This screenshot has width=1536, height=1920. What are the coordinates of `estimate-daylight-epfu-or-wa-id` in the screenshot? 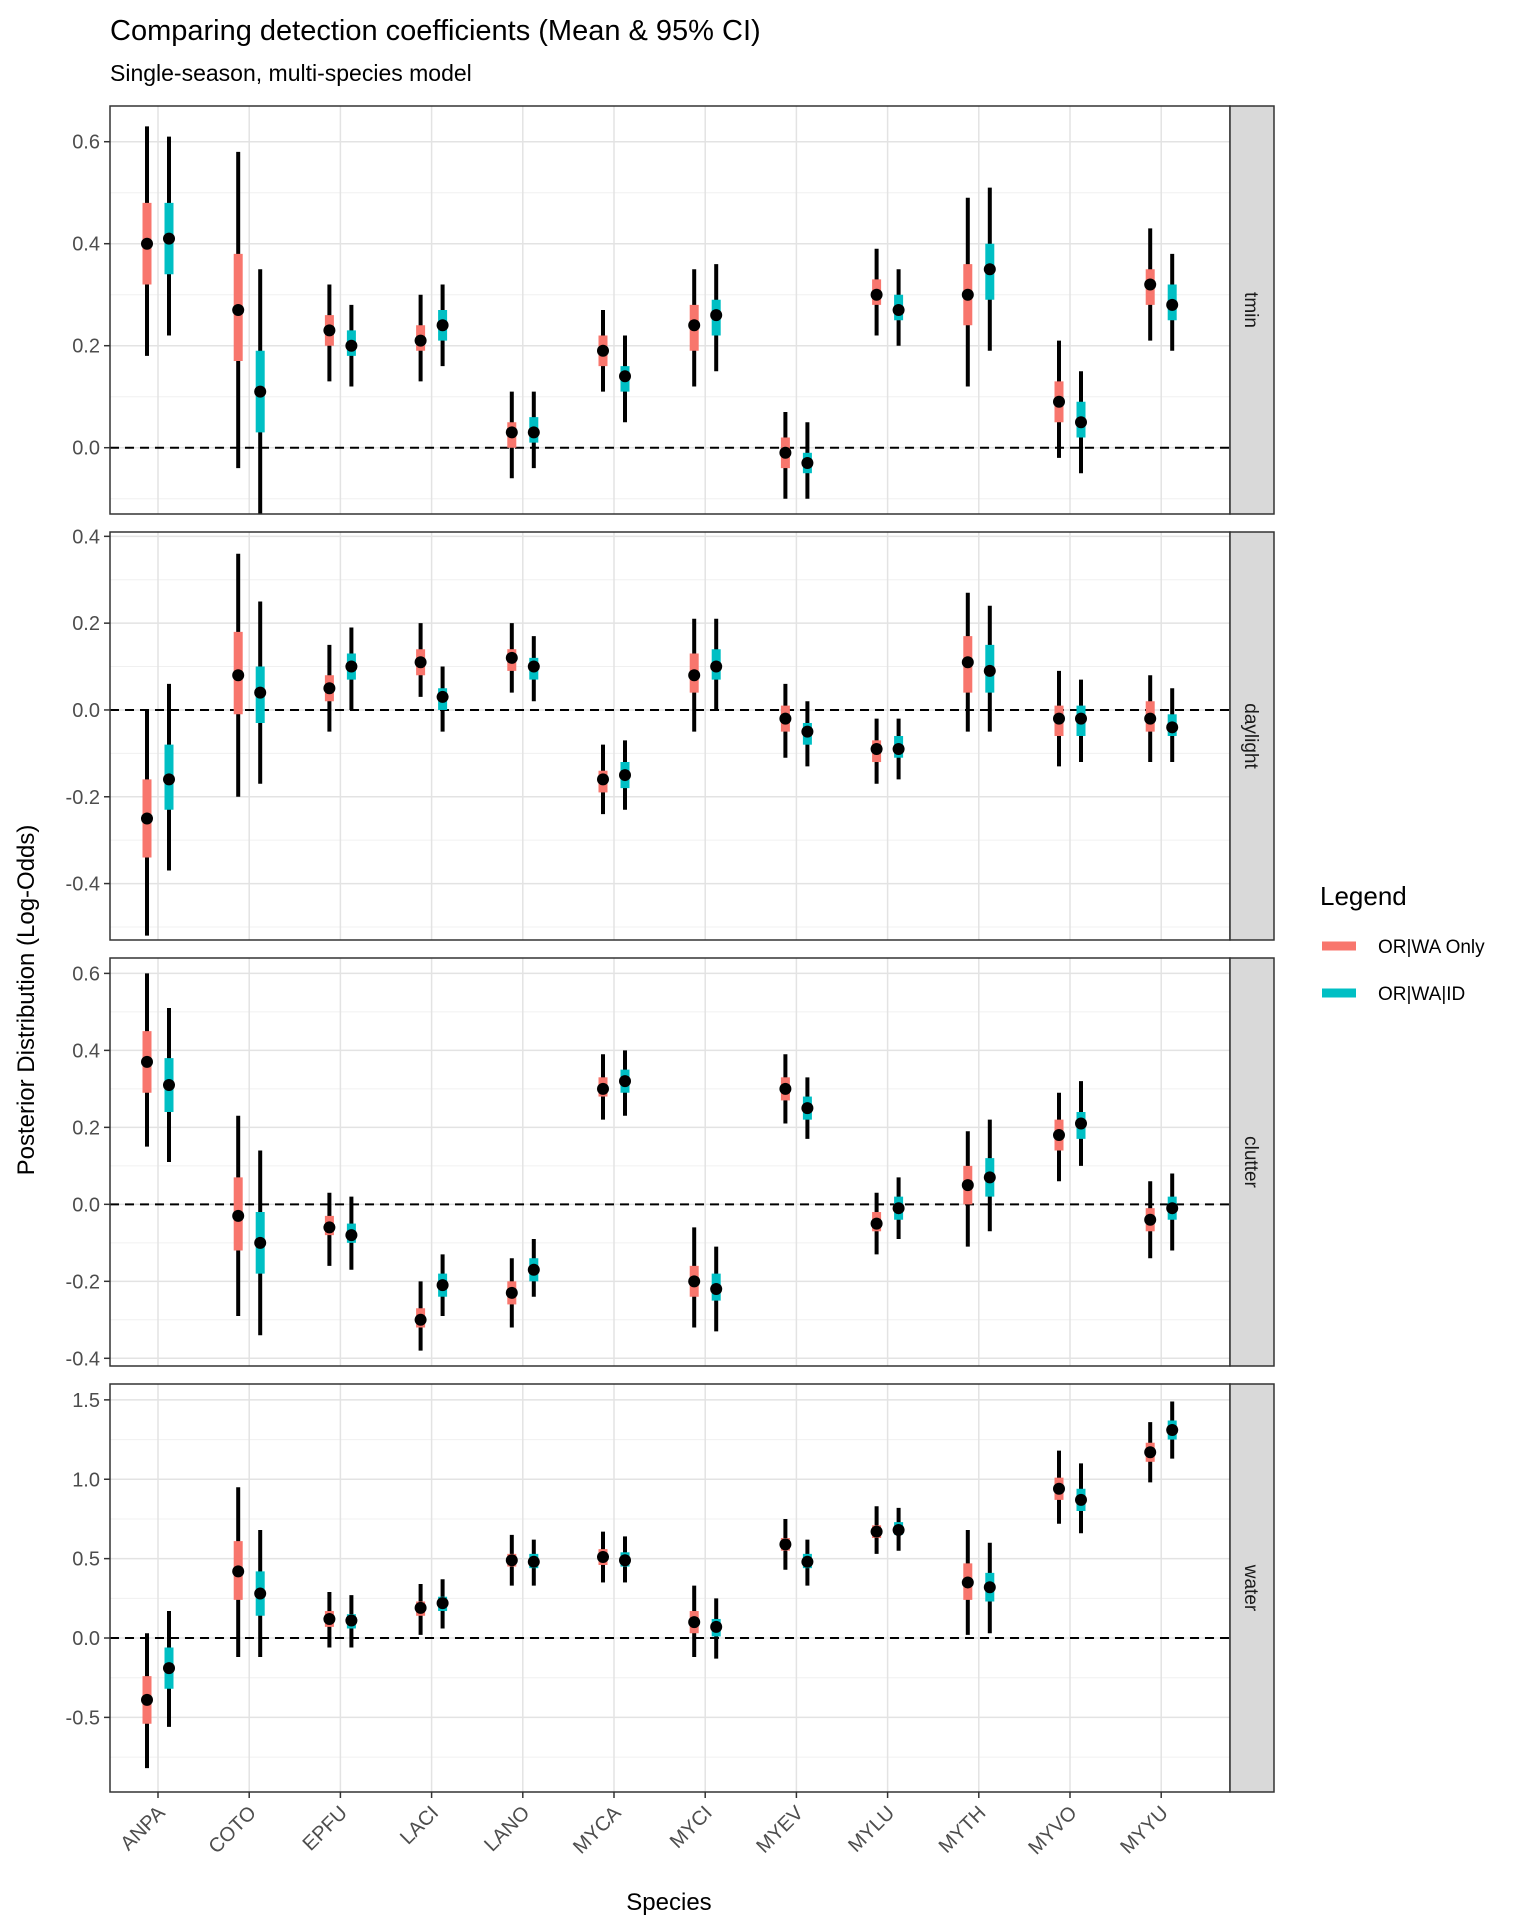 It's located at (351, 668).